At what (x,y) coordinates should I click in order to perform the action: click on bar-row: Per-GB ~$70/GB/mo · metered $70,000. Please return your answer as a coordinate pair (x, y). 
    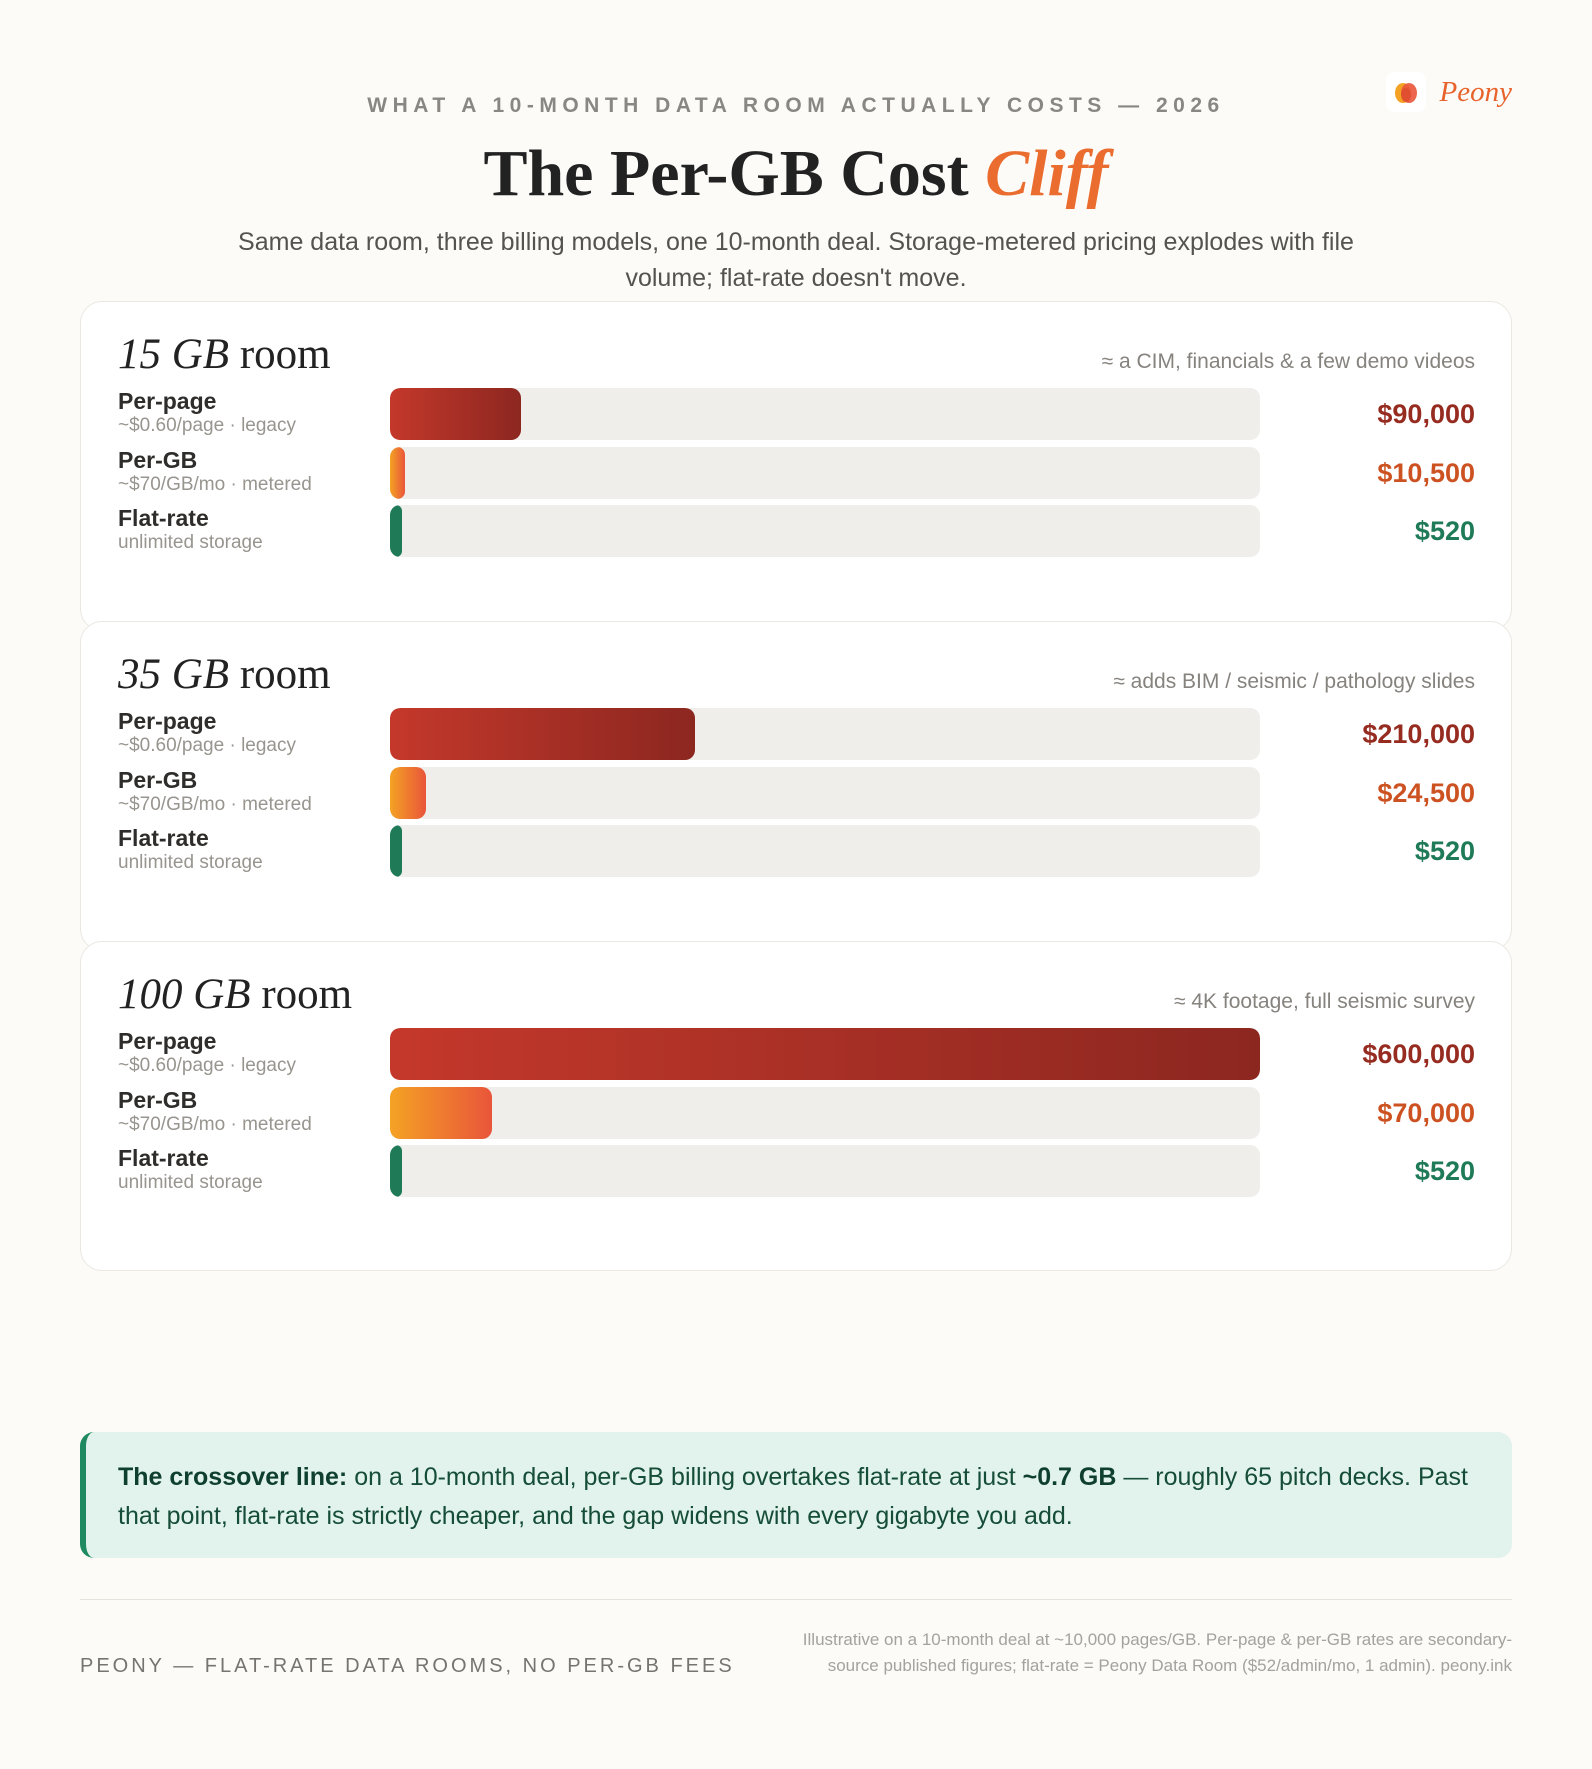
    Looking at the image, I should click on (796, 1113).